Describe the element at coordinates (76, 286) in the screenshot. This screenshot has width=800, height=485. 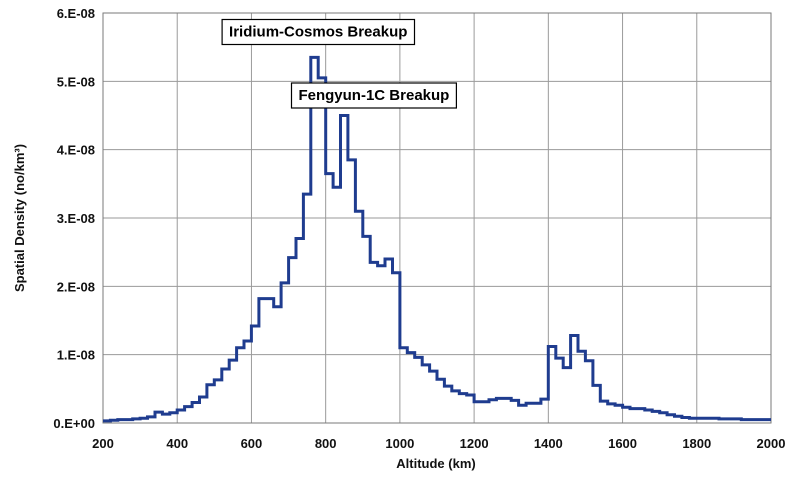
I see `y-tick-label: 2.E-08` at that location.